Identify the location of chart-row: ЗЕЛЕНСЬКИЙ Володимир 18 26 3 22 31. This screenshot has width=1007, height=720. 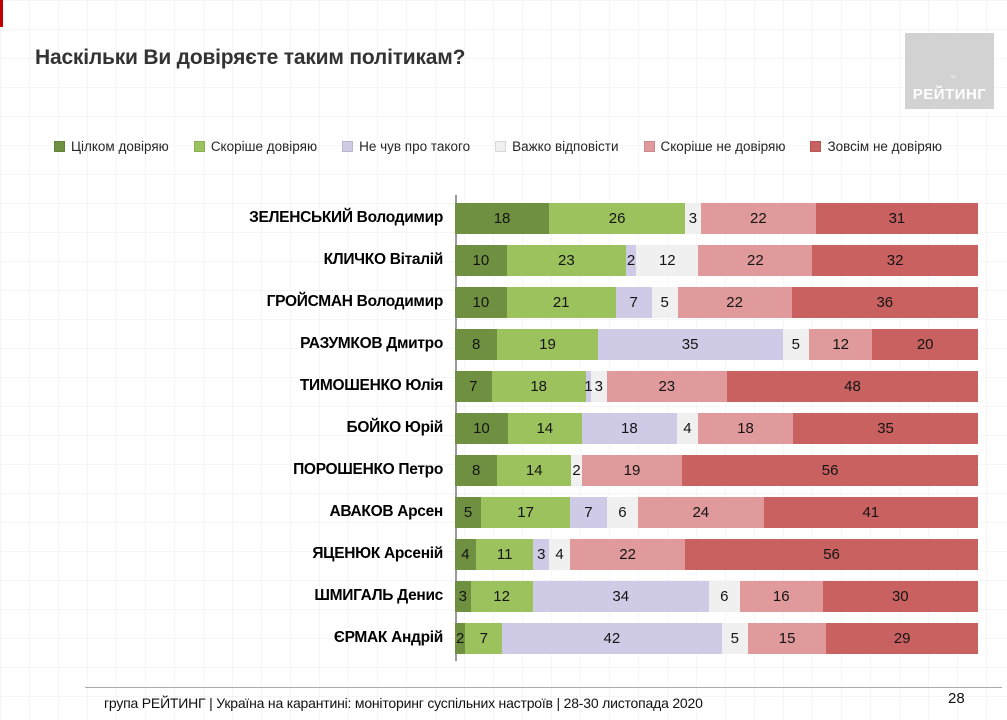
(506, 218).